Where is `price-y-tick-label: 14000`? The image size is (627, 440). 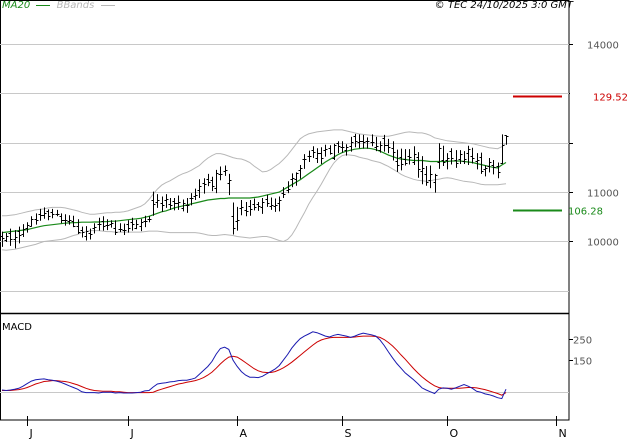
price-y-tick-label: 14000 is located at coordinates (603, 46).